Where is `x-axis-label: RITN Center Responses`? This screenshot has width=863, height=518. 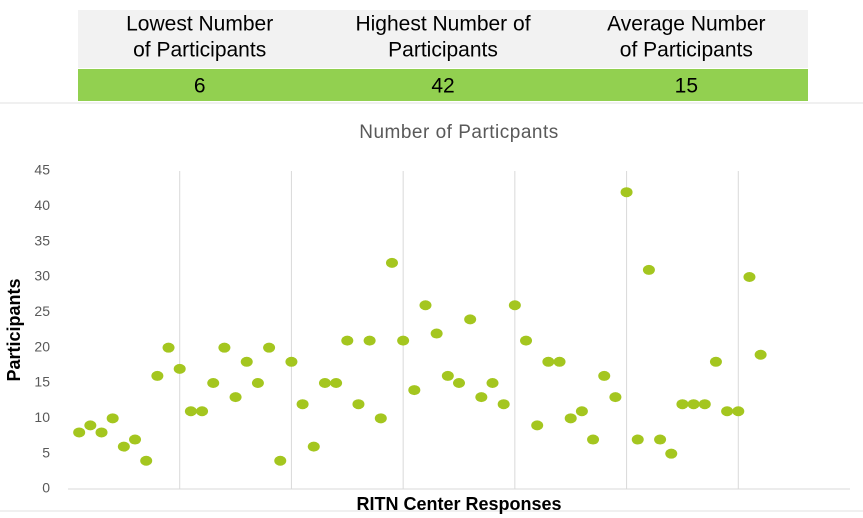 x-axis-label: RITN Center Responses is located at coordinates (458, 504).